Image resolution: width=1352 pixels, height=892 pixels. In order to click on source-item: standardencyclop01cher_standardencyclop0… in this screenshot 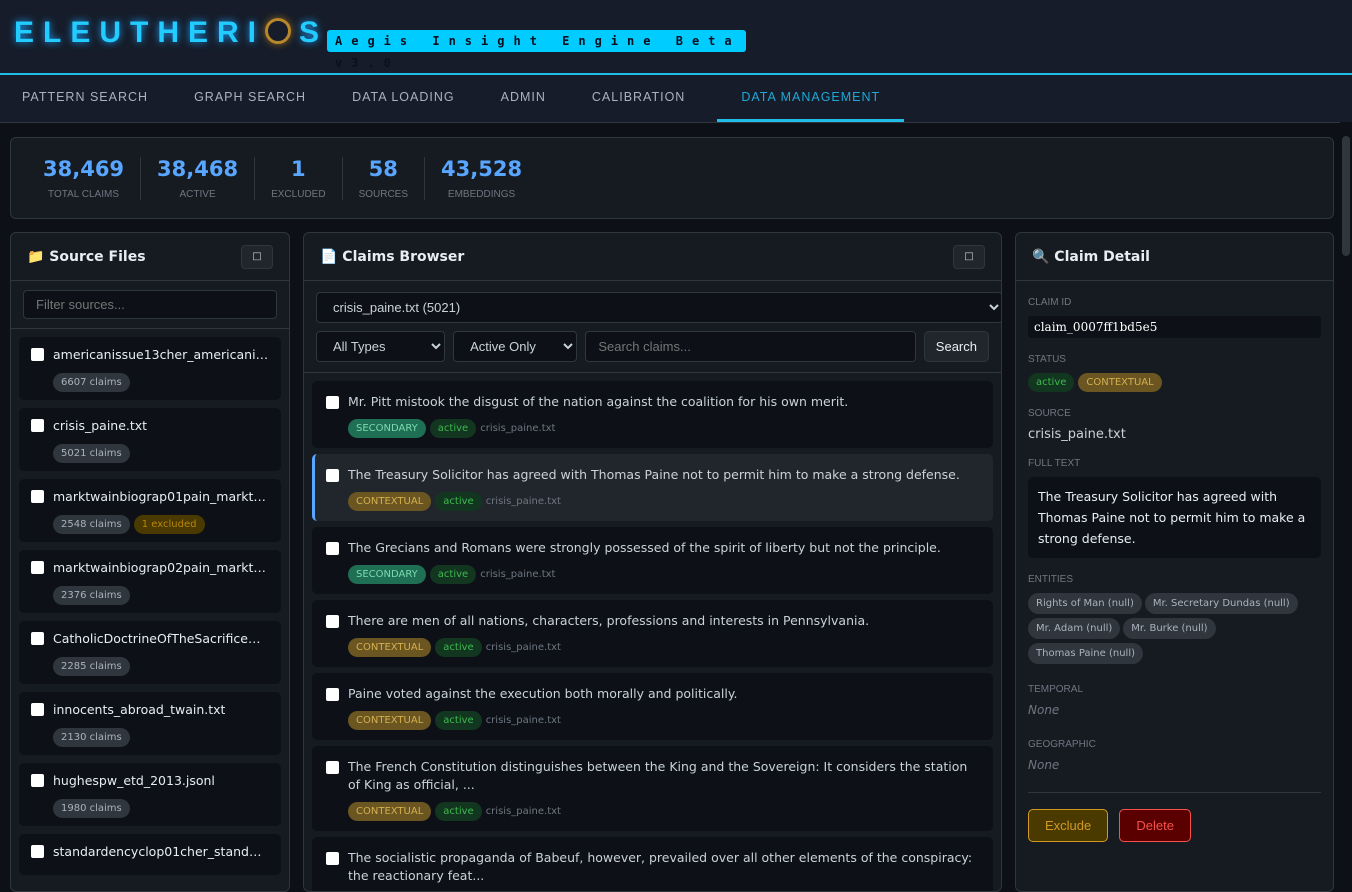, I will do `click(150, 854)`.